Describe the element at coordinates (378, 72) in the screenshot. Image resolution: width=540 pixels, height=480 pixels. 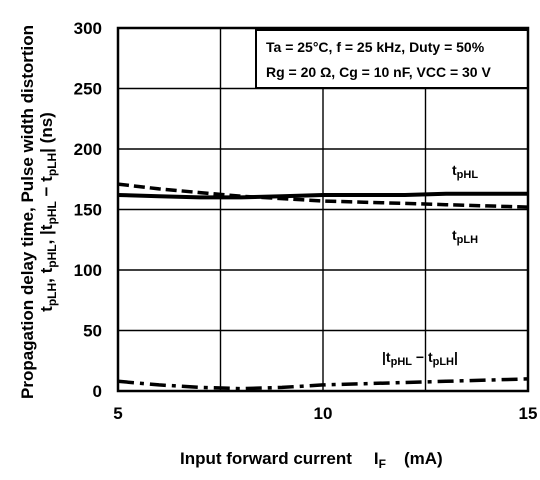
I see `conditions-line-2: Rg = 20 Ω, Cg = 10 nF, VCC = 30 V` at that location.